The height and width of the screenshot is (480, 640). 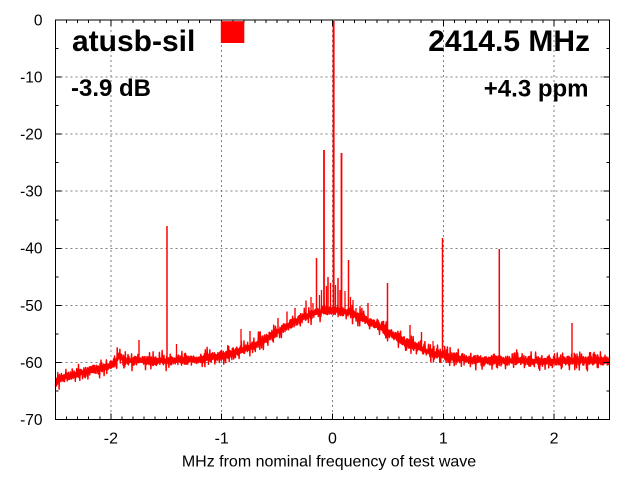 What do you see at coordinates (31, 135) in the screenshot?
I see `svg-text: -20` at bounding box center [31, 135].